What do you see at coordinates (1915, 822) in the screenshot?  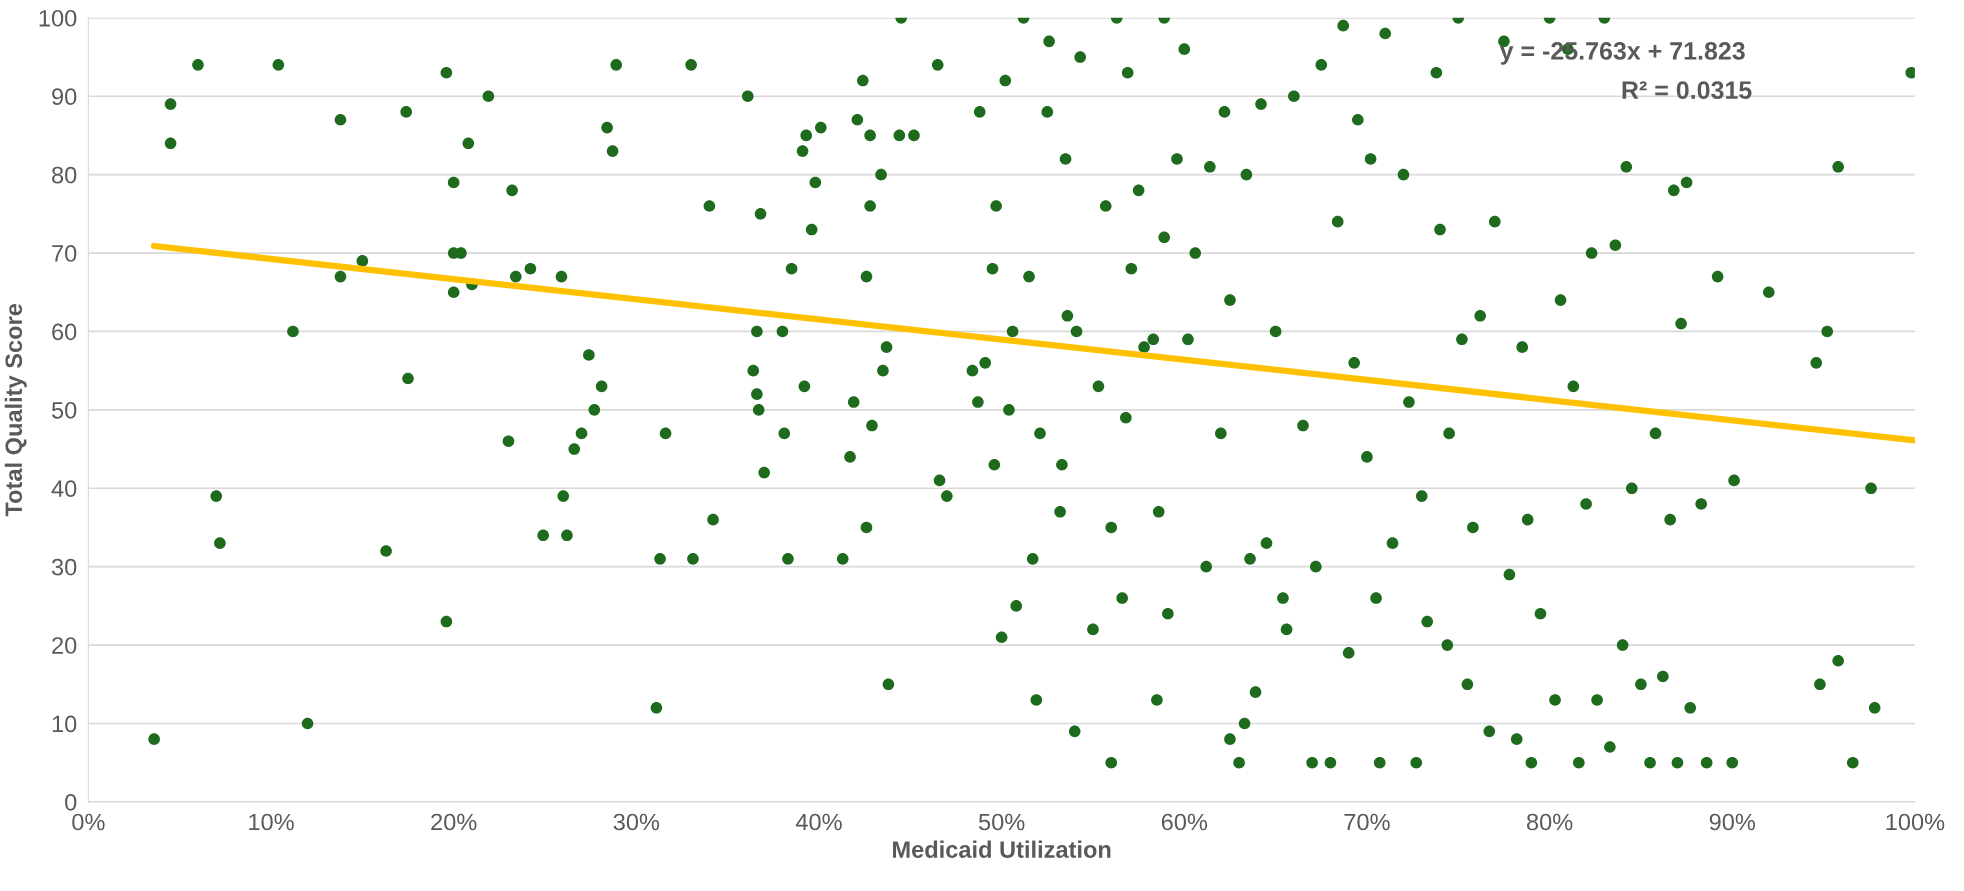 I see `x-tick-label: 100%` at bounding box center [1915, 822].